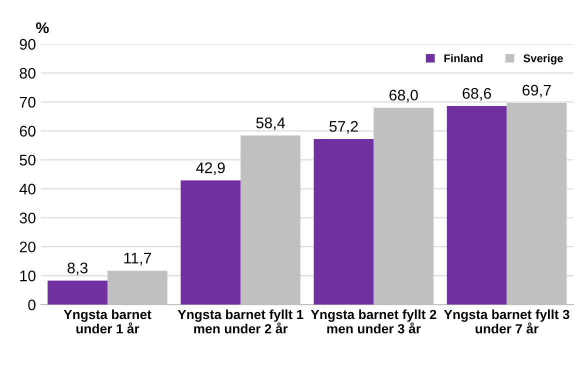 The height and width of the screenshot is (367, 585). I want to click on y-tick-label: 30, so click(28, 218).